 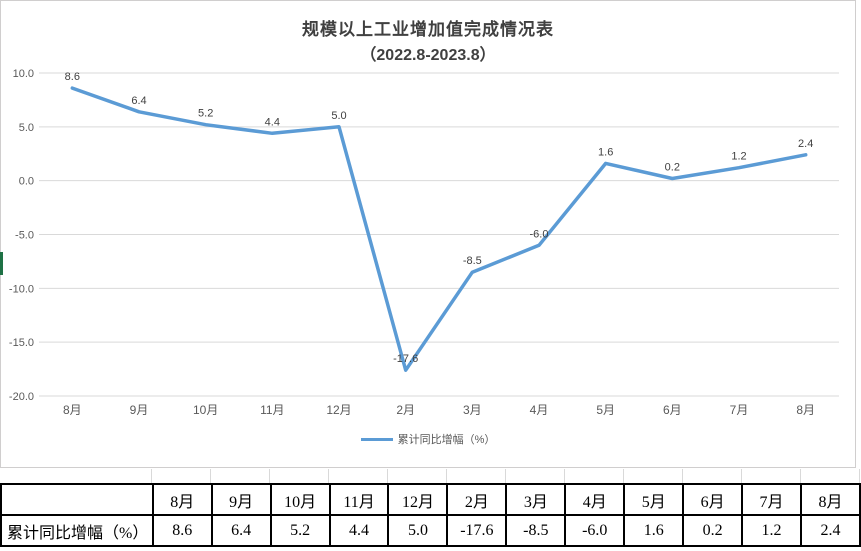 What do you see at coordinates (26, 128) in the screenshot?
I see `y-axis-tick-label: 5.0` at bounding box center [26, 128].